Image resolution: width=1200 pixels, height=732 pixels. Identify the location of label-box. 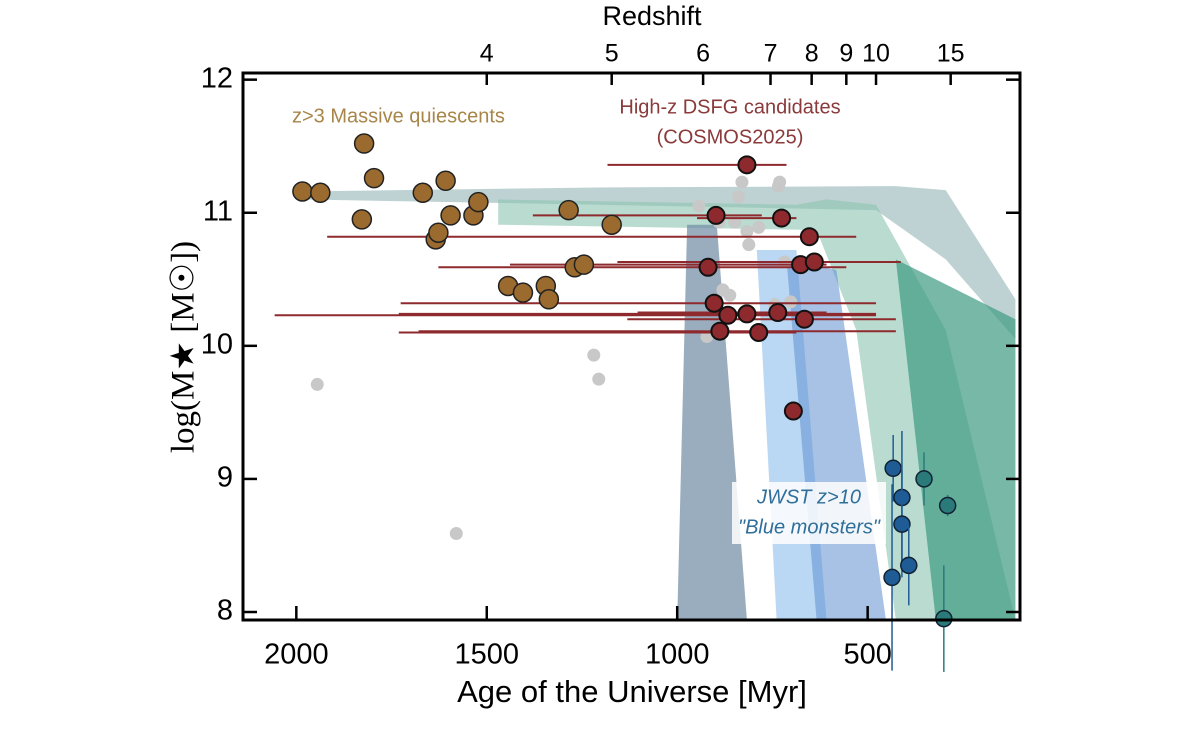
(809, 513).